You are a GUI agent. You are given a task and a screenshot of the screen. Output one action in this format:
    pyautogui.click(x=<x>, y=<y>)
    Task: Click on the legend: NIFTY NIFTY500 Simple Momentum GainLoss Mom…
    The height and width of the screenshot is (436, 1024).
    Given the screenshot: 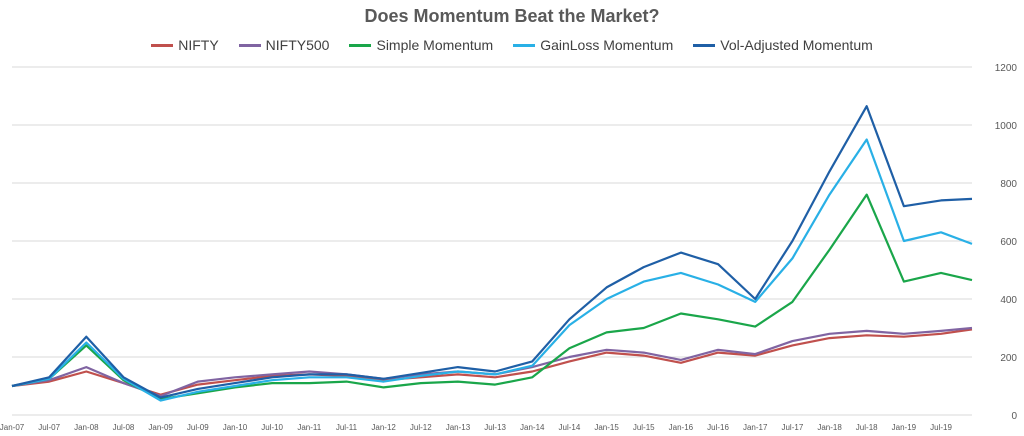 What is the action you would take?
    pyautogui.click(x=512, y=45)
    